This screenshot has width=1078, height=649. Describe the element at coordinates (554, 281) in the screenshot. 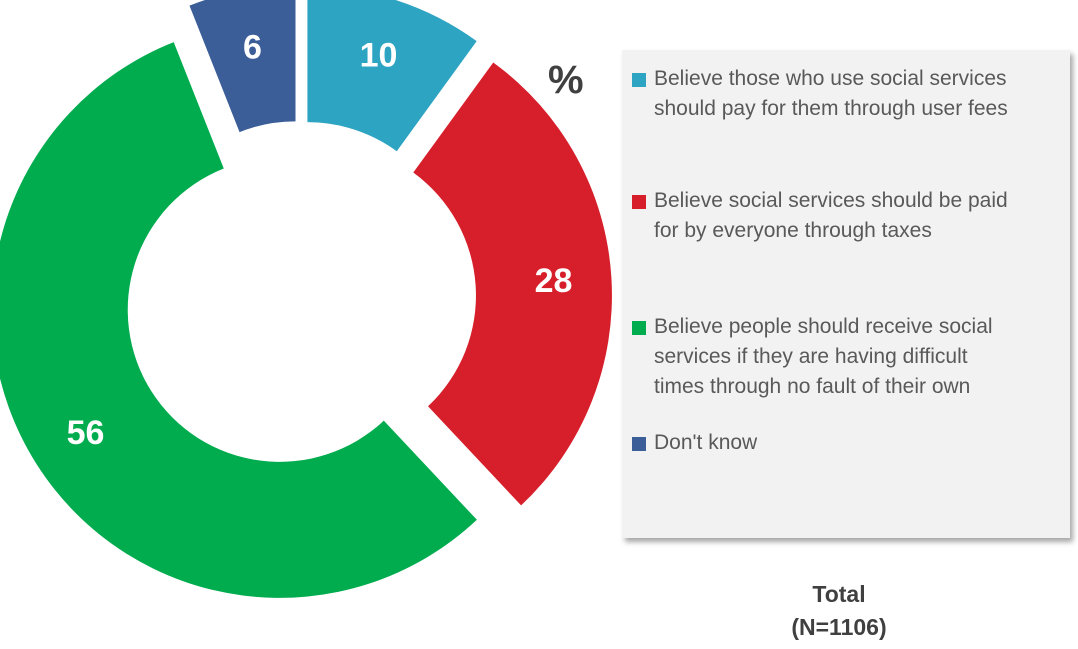

I see `data-label-taxes: 28` at that location.